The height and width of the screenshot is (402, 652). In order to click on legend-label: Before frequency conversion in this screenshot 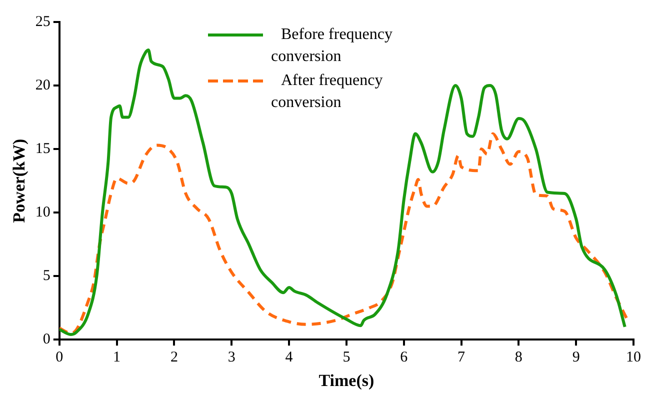, I will do `click(332, 46)`.